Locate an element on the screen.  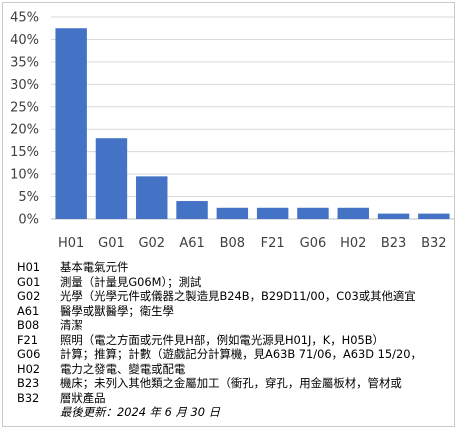
x-tick-label: H02 is located at coordinates (353, 243).